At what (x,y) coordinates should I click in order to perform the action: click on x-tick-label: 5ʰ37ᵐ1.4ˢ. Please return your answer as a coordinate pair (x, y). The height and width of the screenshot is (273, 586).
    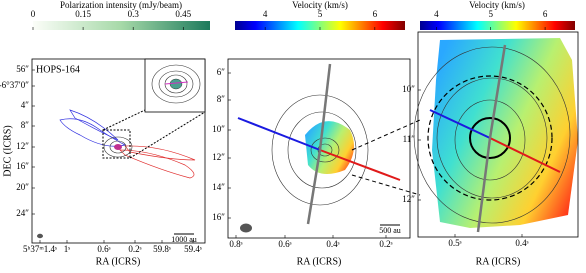
    Looking at the image, I should click on (40, 249).